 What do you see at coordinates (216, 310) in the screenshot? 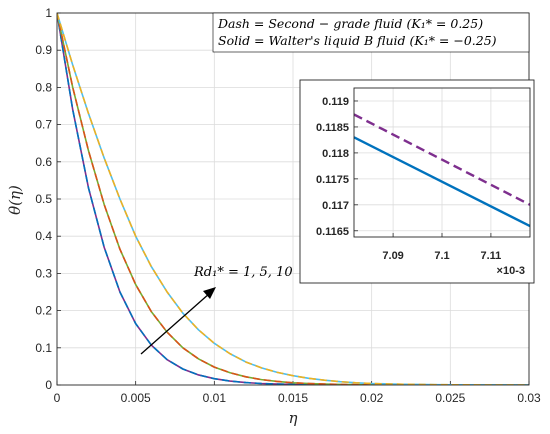
I see `annotation: Rd₁* = 1, 5, 10` at bounding box center [216, 310].